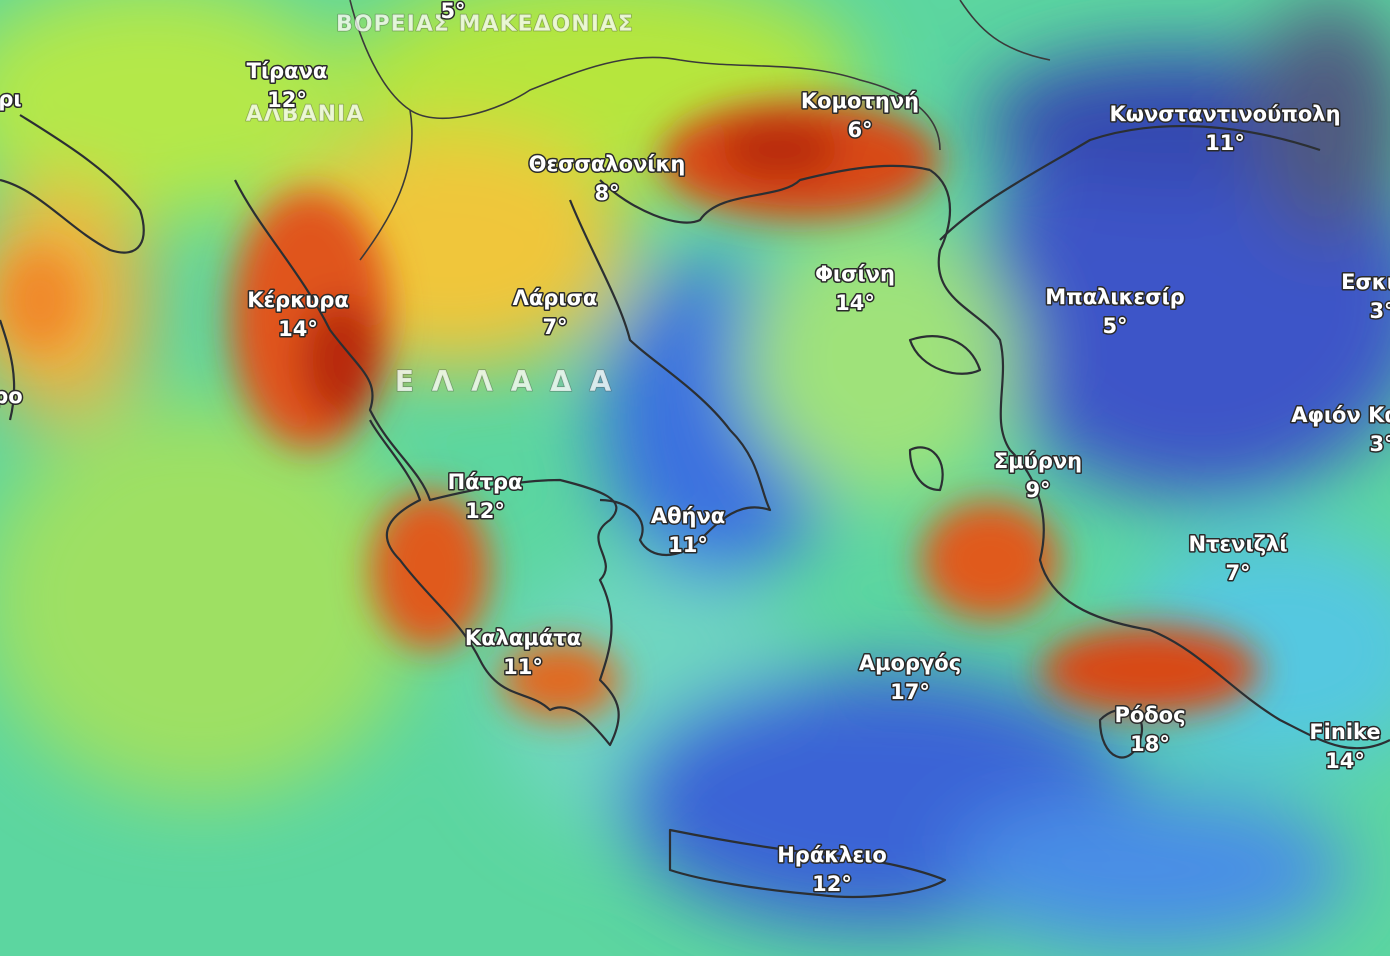 This screenshot has height=956, width=1390. Describe the element at coordinates (523, 638) in the screenshot. I see `city-name: Καλαμάτα` at that location.